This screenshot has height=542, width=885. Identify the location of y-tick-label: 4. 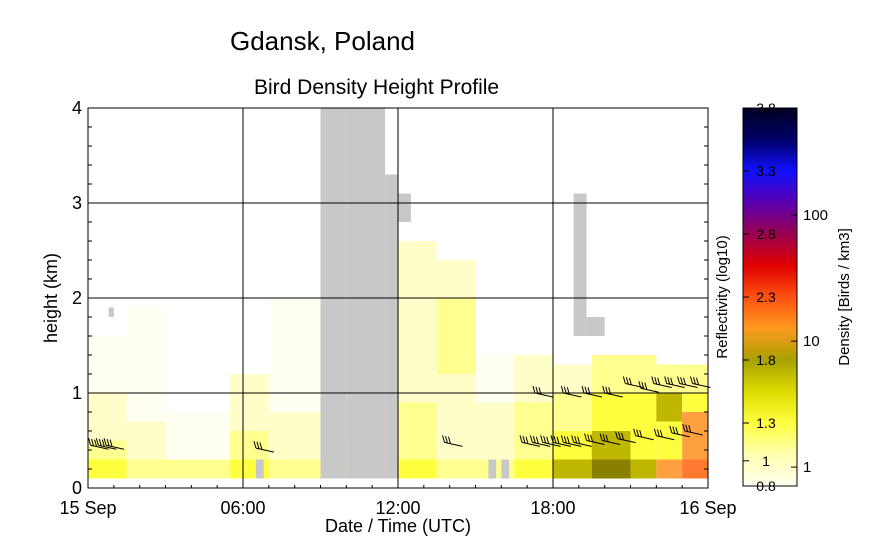
(77, 108).